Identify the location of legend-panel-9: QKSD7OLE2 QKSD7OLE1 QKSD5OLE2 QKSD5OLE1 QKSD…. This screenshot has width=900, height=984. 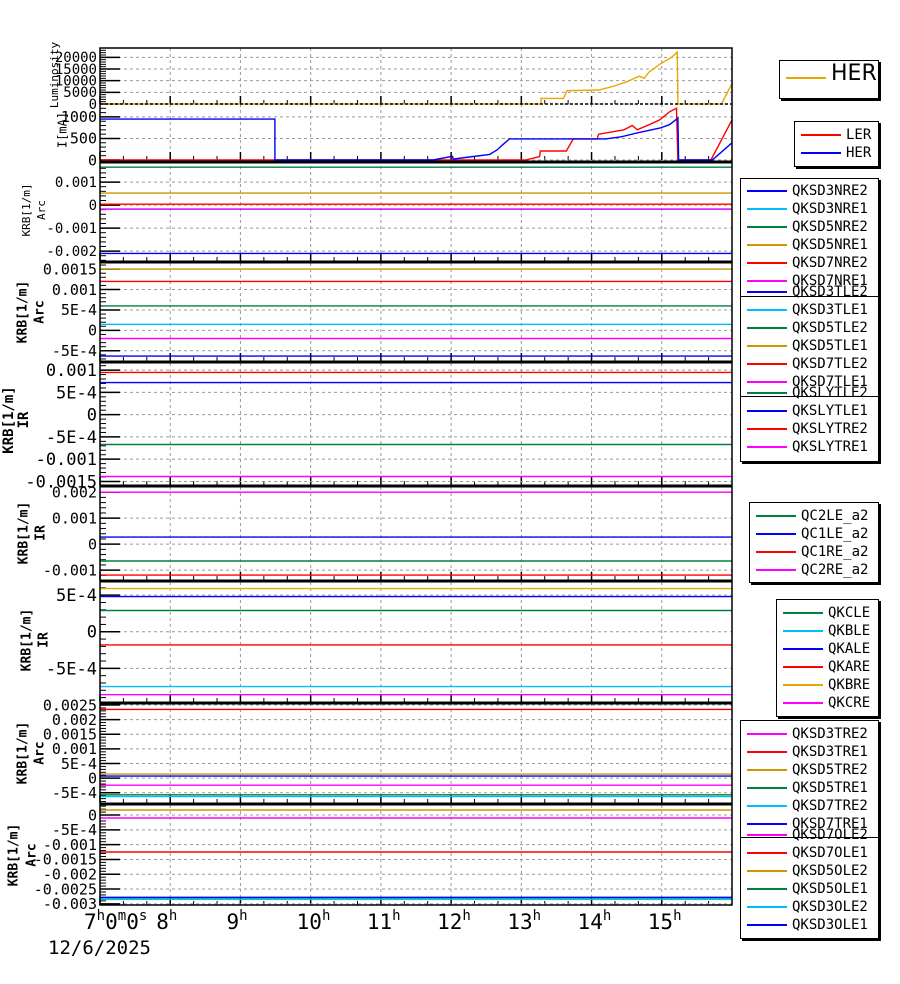
(809, 883).